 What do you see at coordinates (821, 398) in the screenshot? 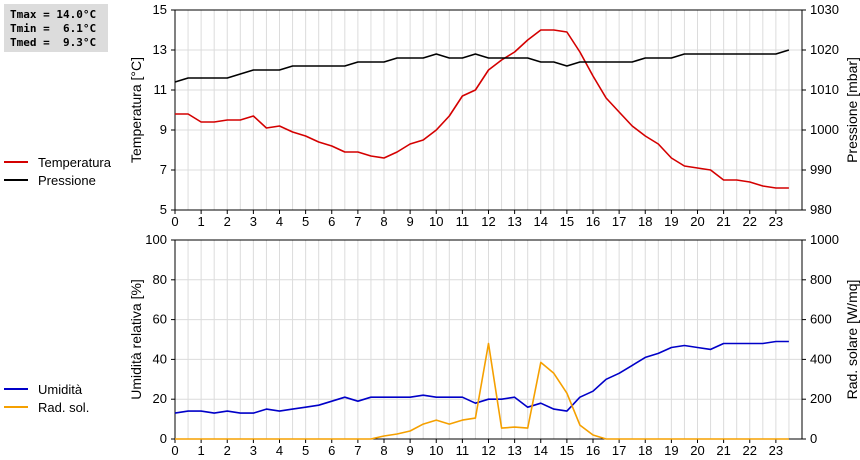
I see `y2-tick-label: 200` at bounding box center [821, 398].